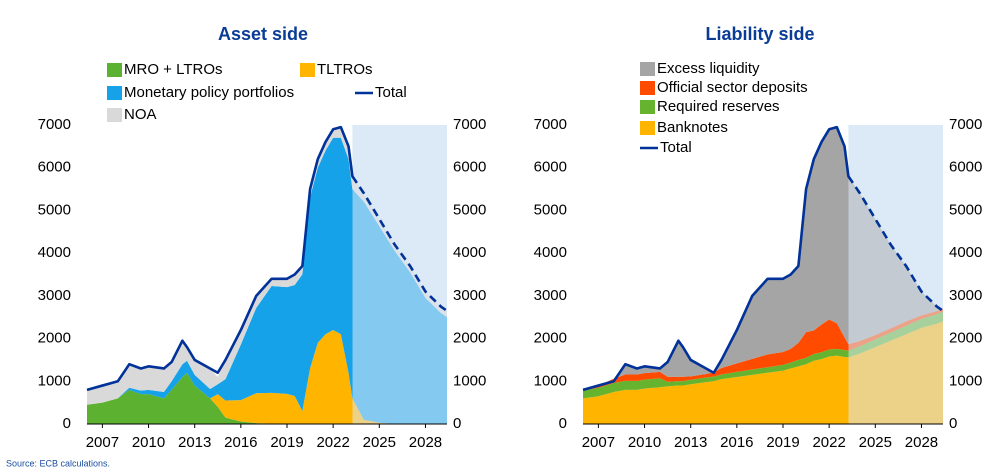  I want to click on chart-title: Liability side, so click(759, 34).